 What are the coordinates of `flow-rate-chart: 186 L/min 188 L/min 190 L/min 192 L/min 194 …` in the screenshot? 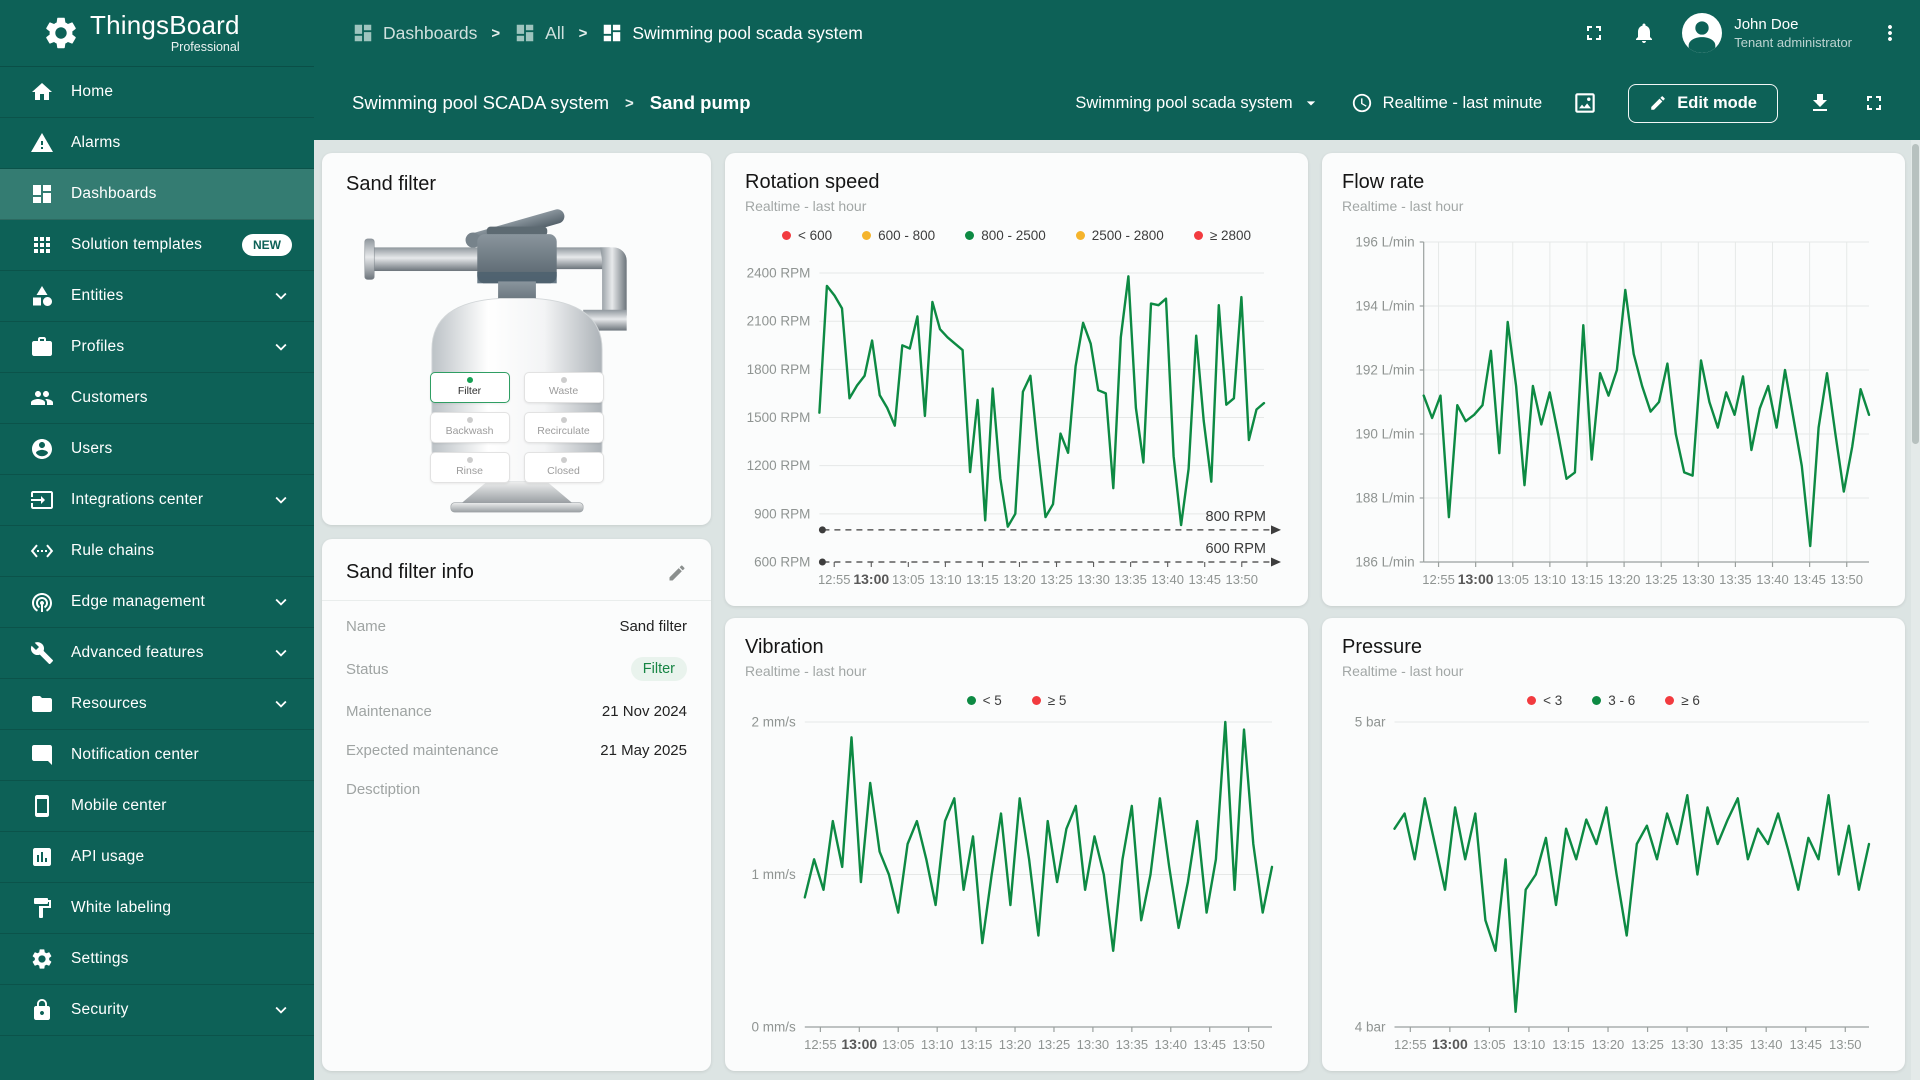 It's located at (1613, 412).